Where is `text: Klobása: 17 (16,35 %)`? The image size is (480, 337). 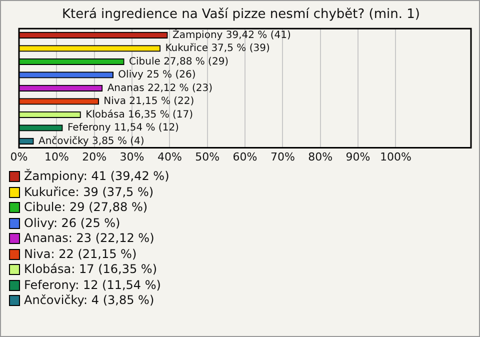 text: Klobása: 17 (16,35 %) is located at coordinates (90, 270).